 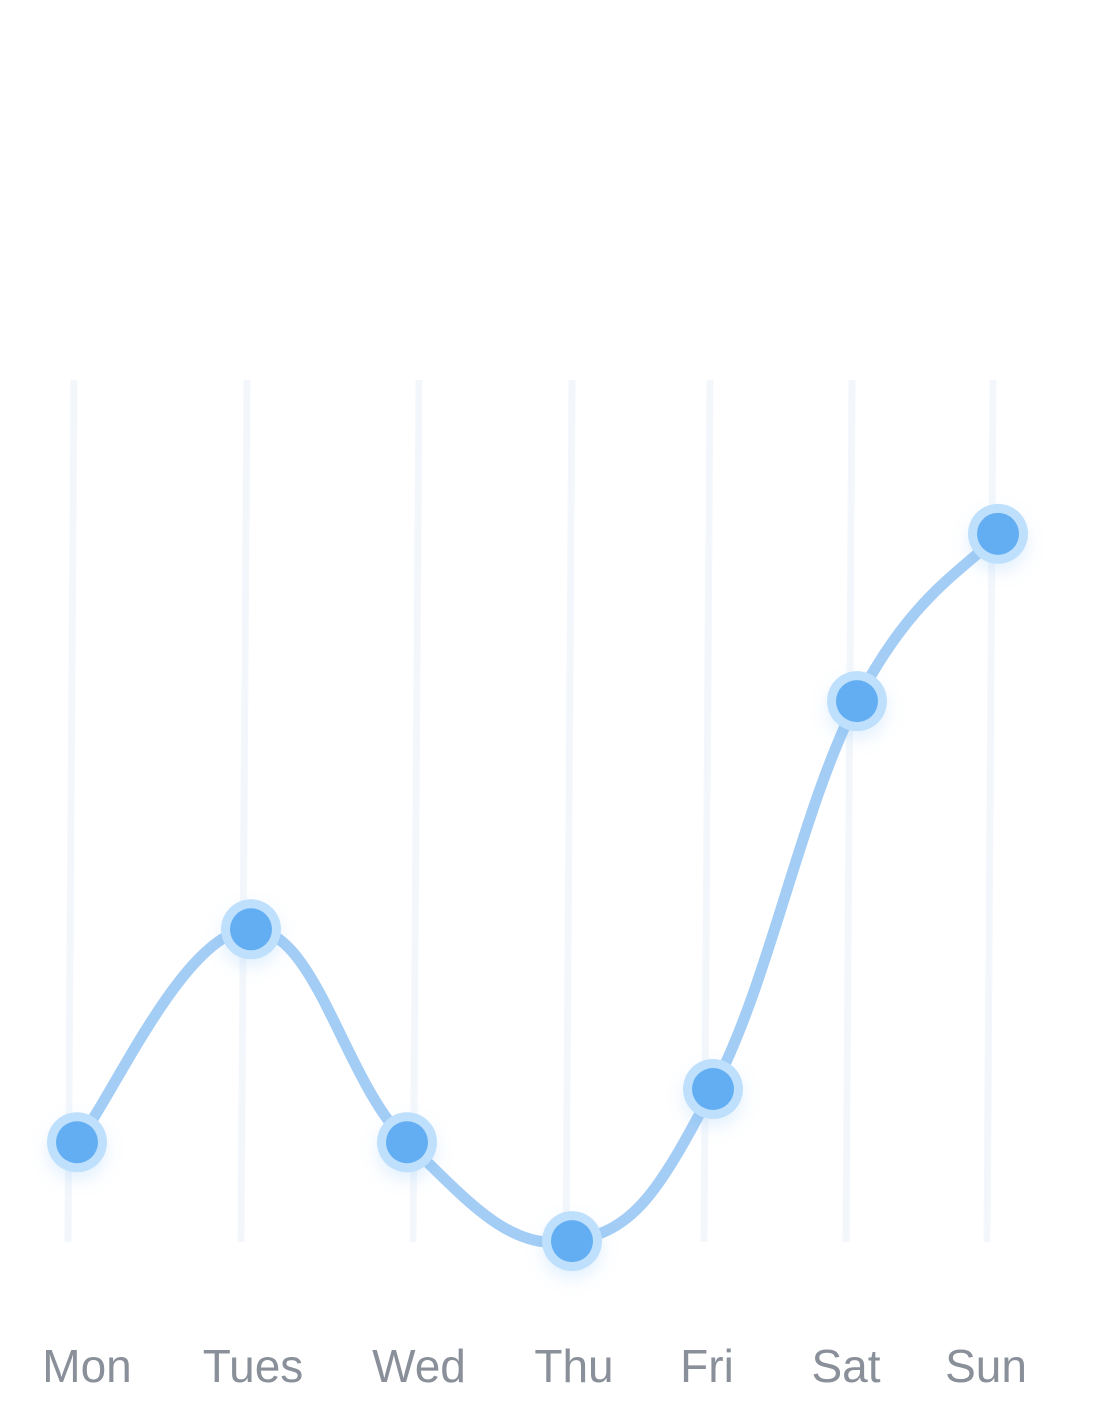 I want to click on x-tick-label-wed: Wed, so click(x=419, y=1366).